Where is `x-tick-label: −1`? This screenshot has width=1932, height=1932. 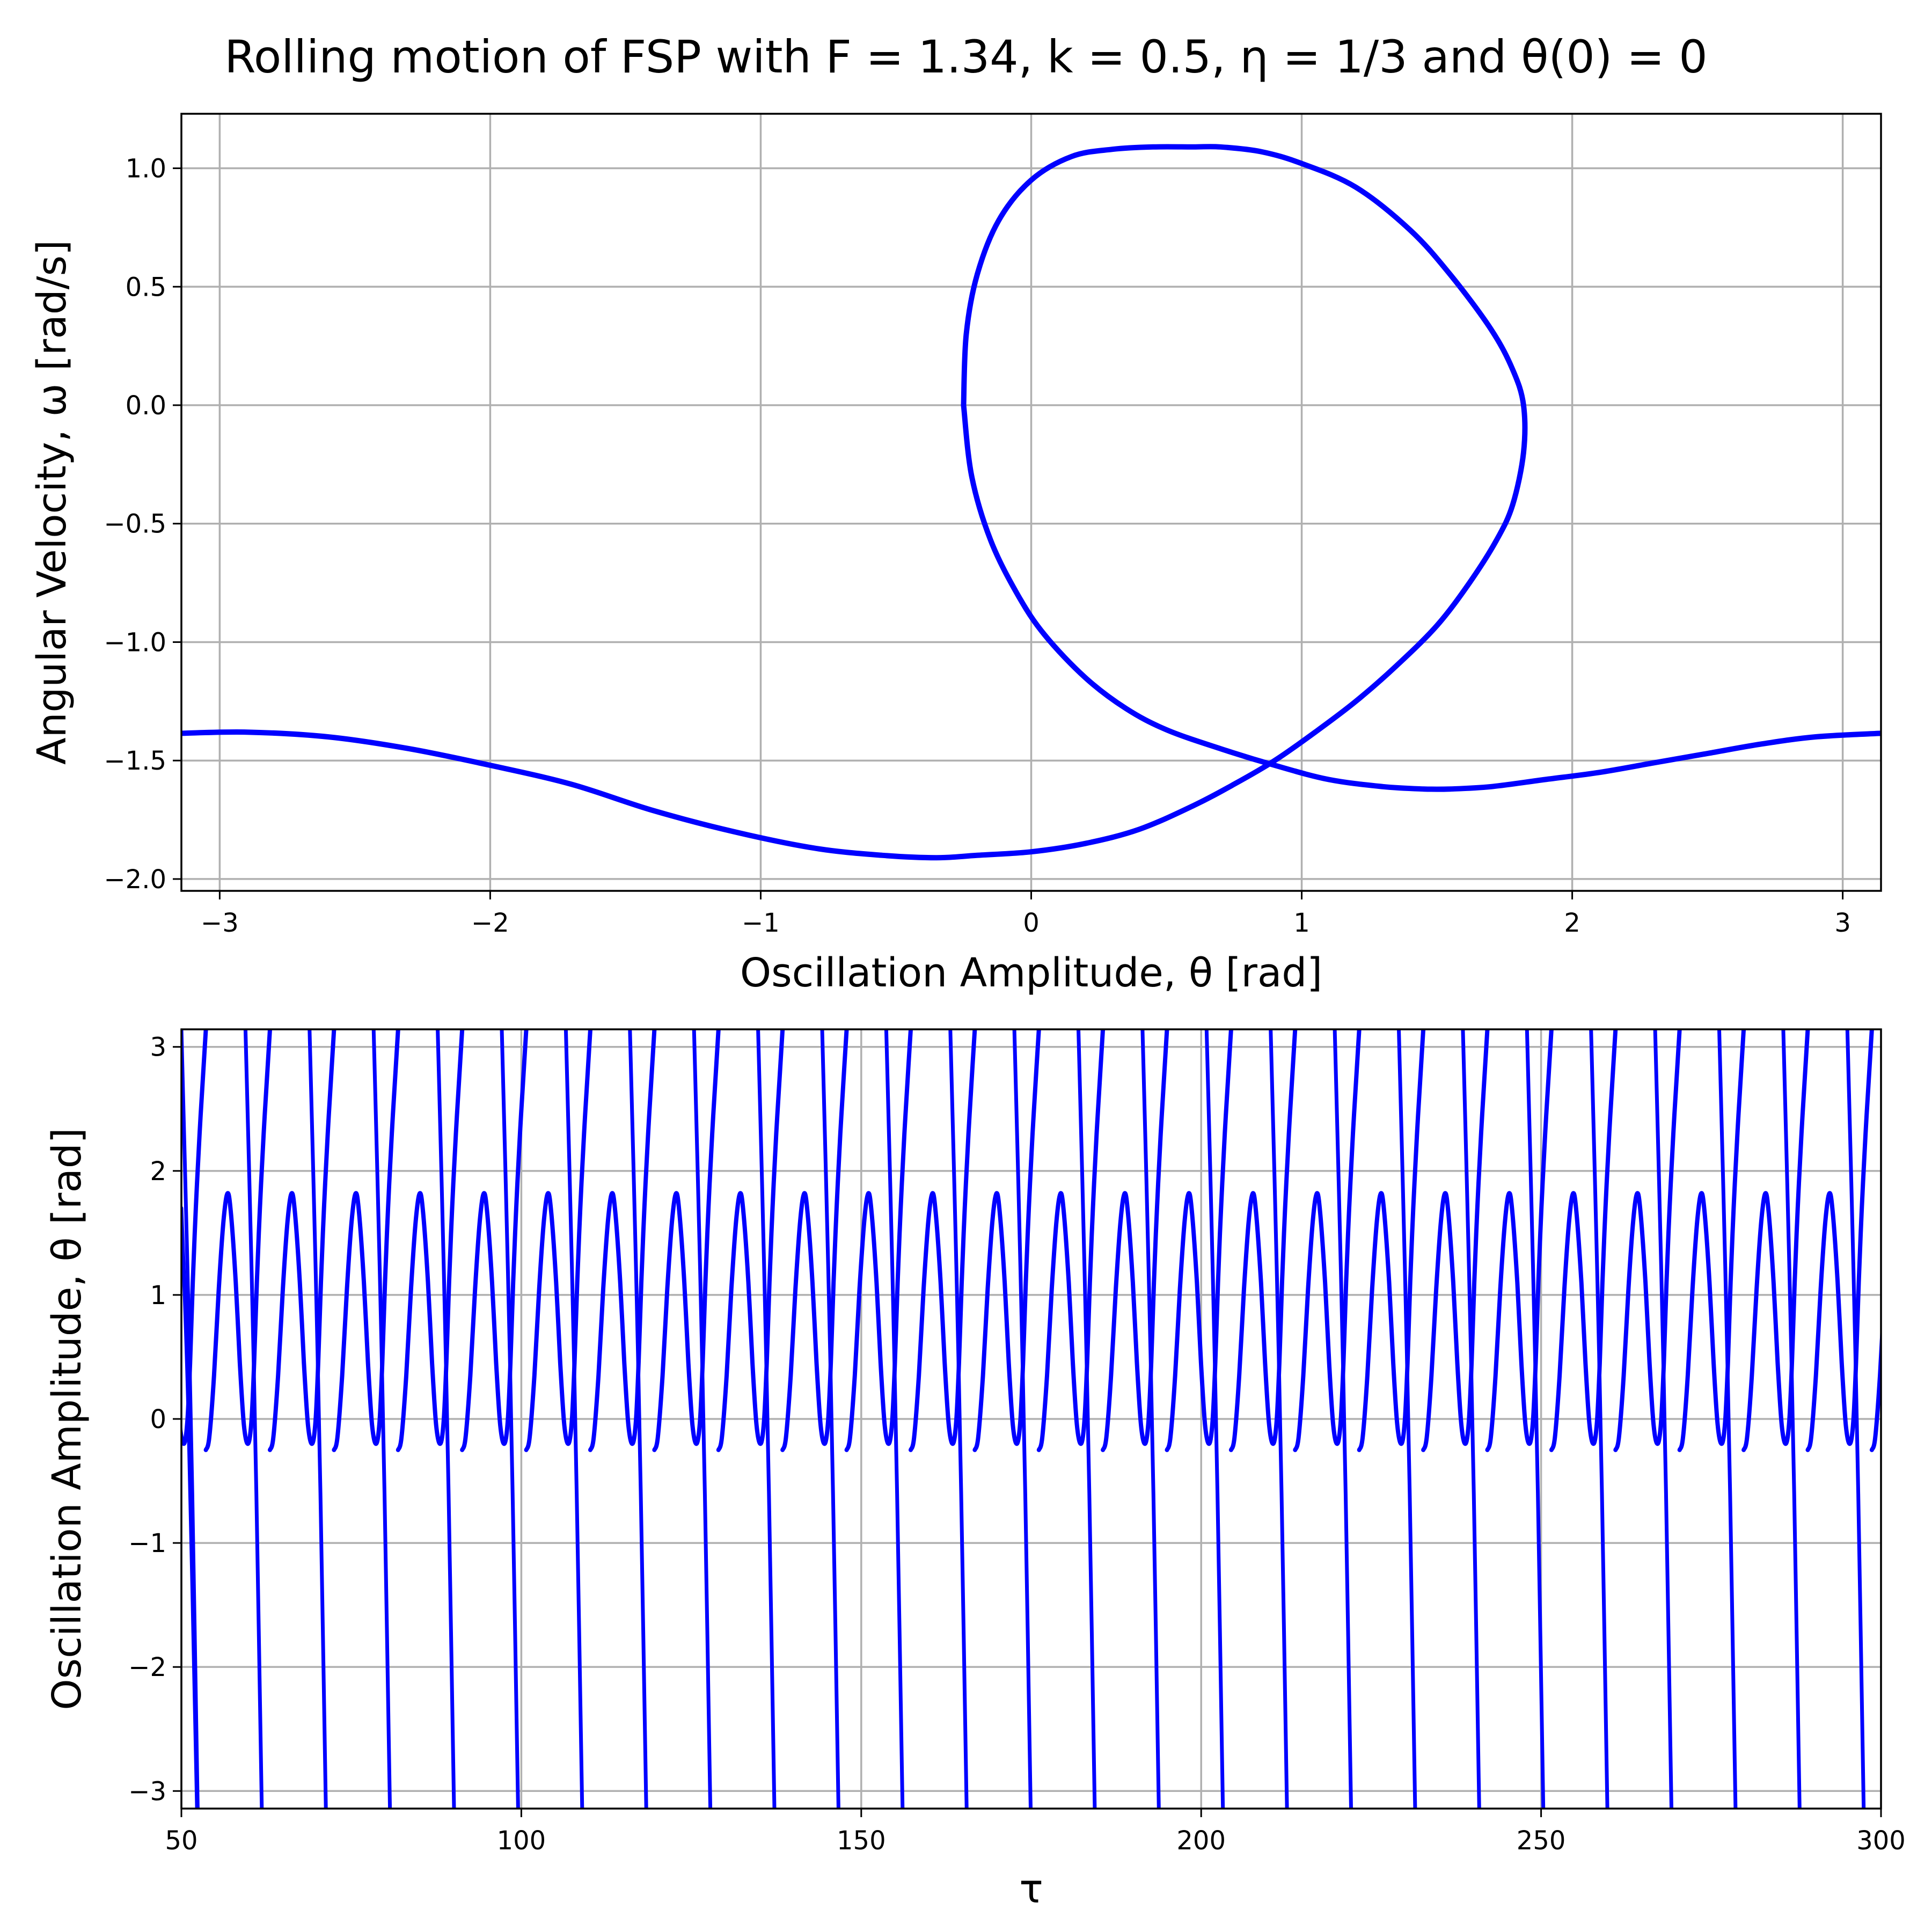
x-tick-label: −1 is located at coordinates (761, 923).